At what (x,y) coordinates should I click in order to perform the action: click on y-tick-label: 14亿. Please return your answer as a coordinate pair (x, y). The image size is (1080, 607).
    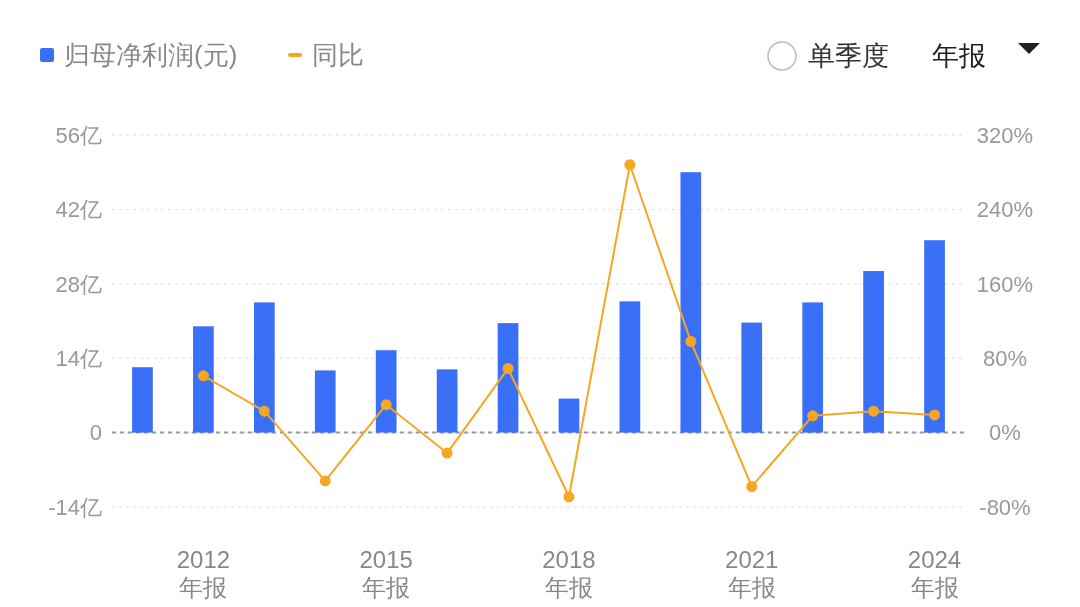
    Looking at the image, I should click on (78, 358).